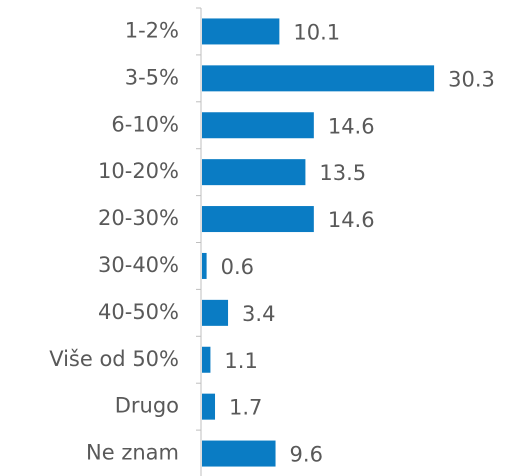 The height and width of the screenshot is (476, 506). What do you see at coordinates (258, 314) in the screenshot?
I see `value-label: 3.4` at bounding box center [258, 314].